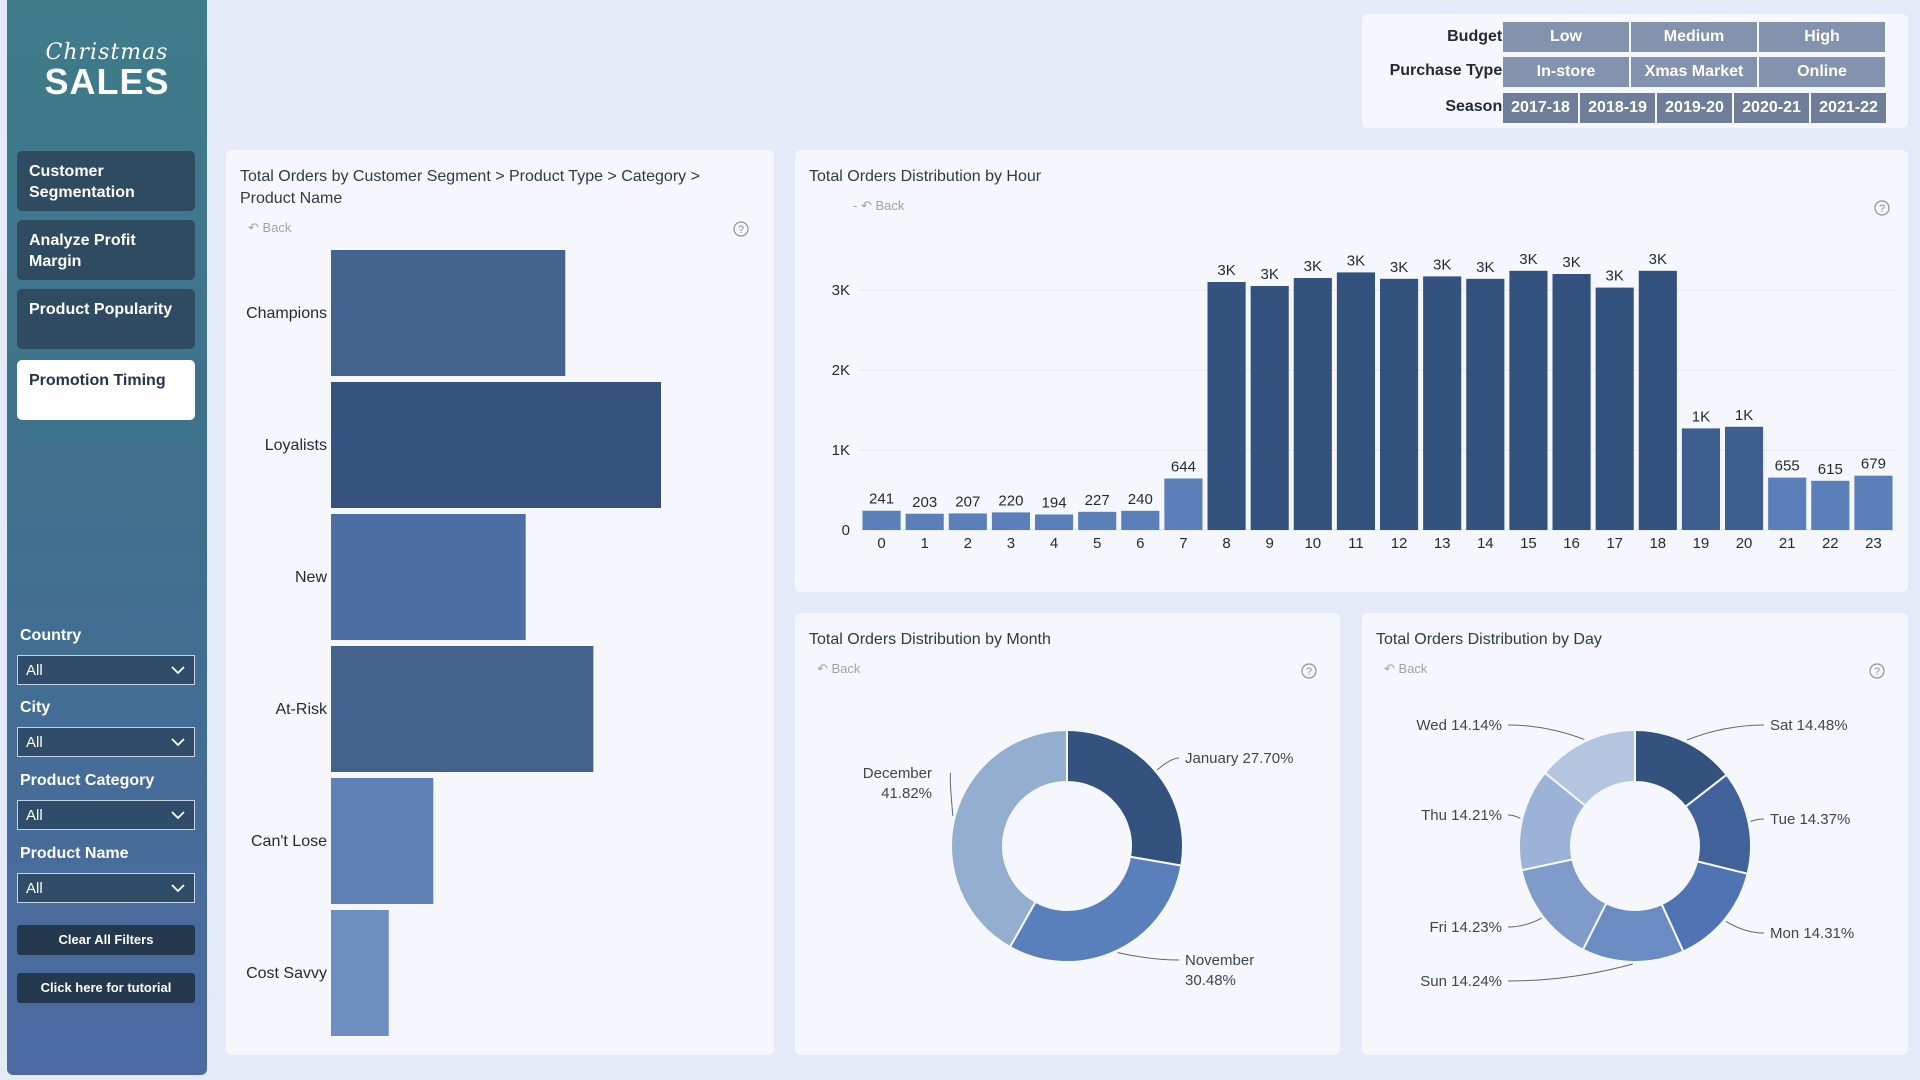  I want to click on x-tick-label: 0, so click(881, 543).